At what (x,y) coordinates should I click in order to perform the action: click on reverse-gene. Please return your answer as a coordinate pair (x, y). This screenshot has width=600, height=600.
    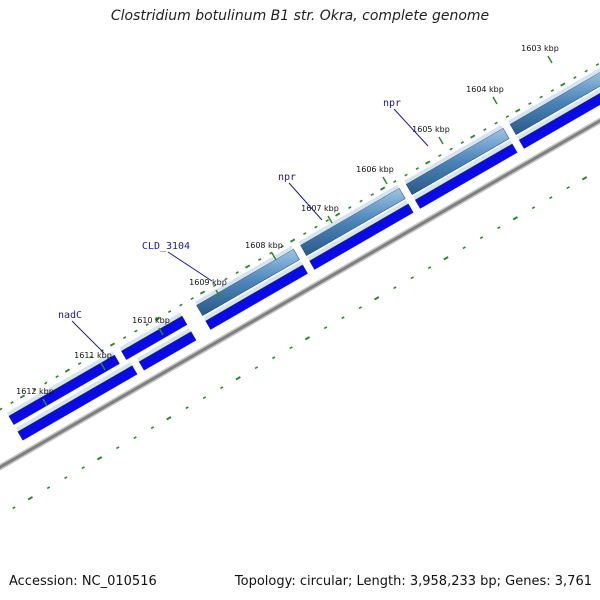
    Looking at the image, I should click on (167, 351).